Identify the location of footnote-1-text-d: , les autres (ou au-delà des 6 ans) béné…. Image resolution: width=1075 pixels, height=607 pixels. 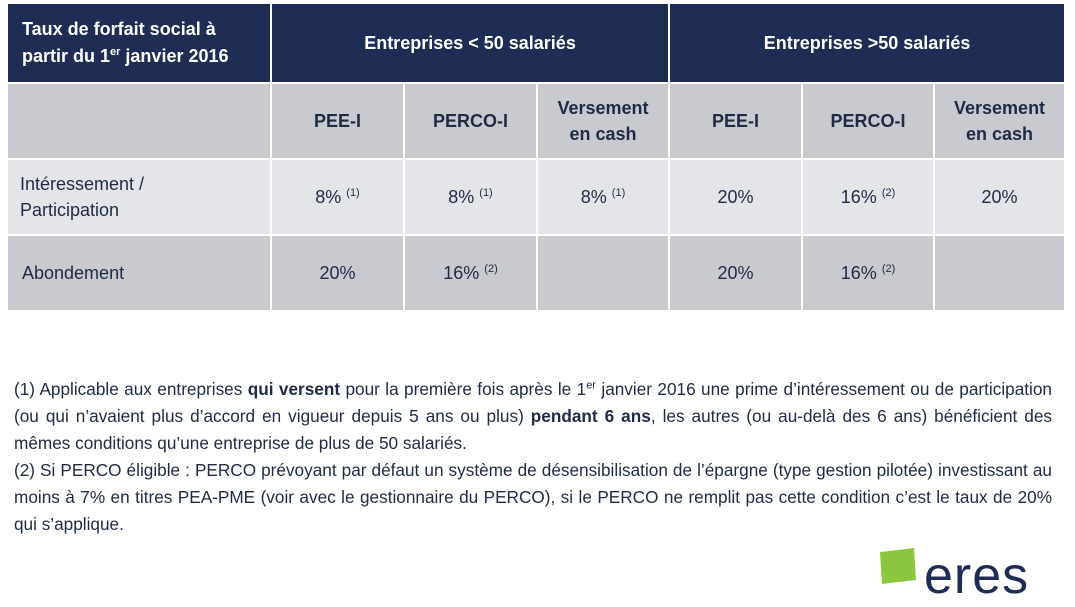
(533, 429).